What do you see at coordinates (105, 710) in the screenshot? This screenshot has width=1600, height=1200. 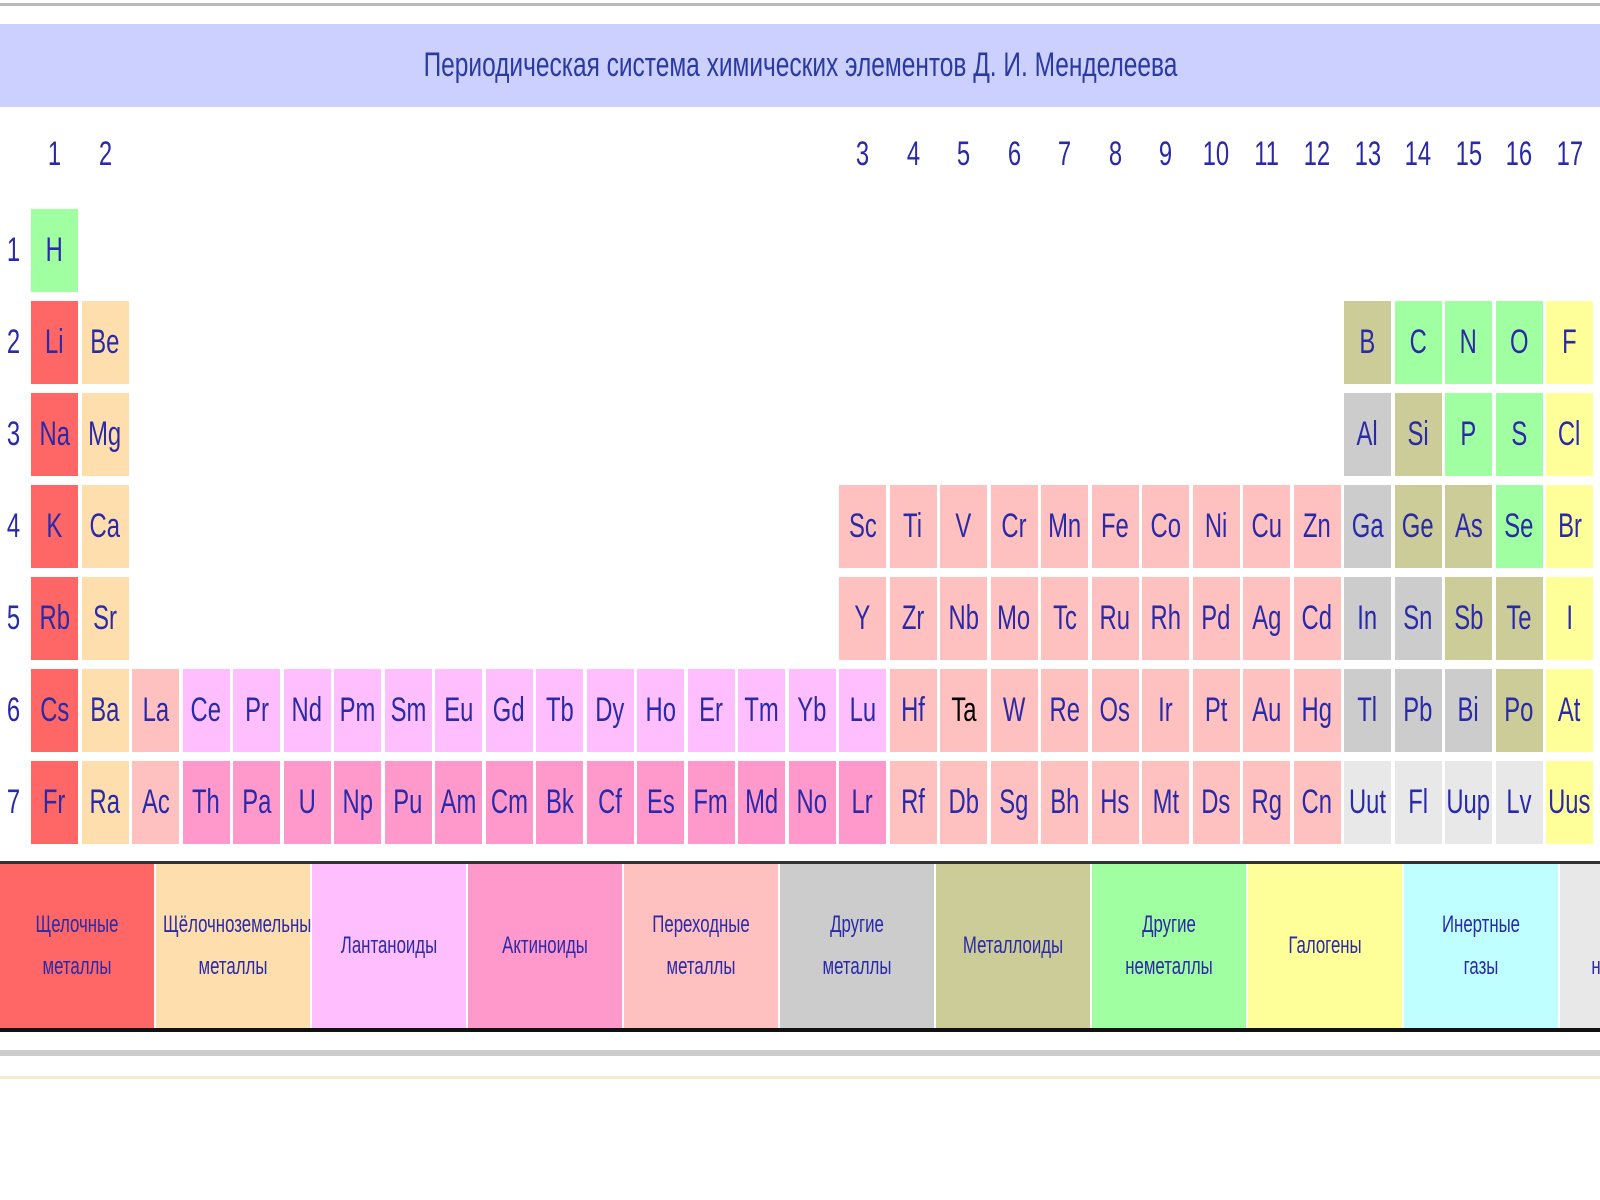 I see `element-cell: Ba` at bounding box center [105, 710].